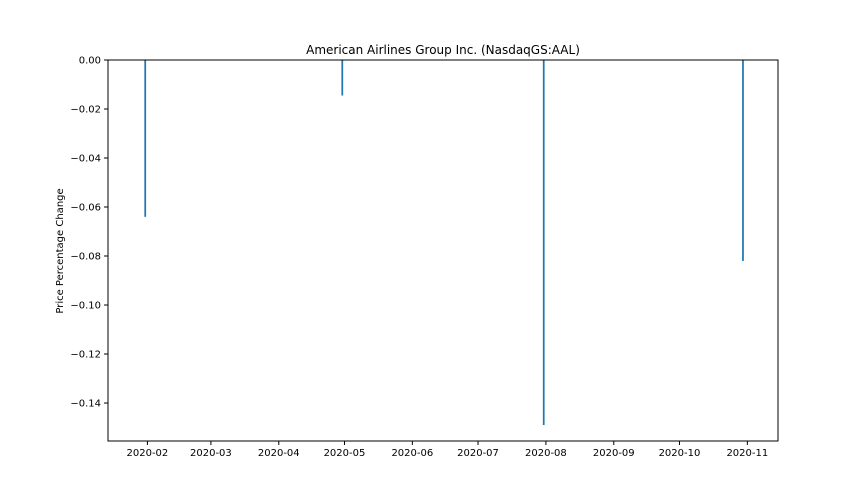 The height and width of the screenshot is (504, 864). Describe the element at coordinates (478, 453) in the screenshot. I see `x-tick-label: 2020-07` at that location.